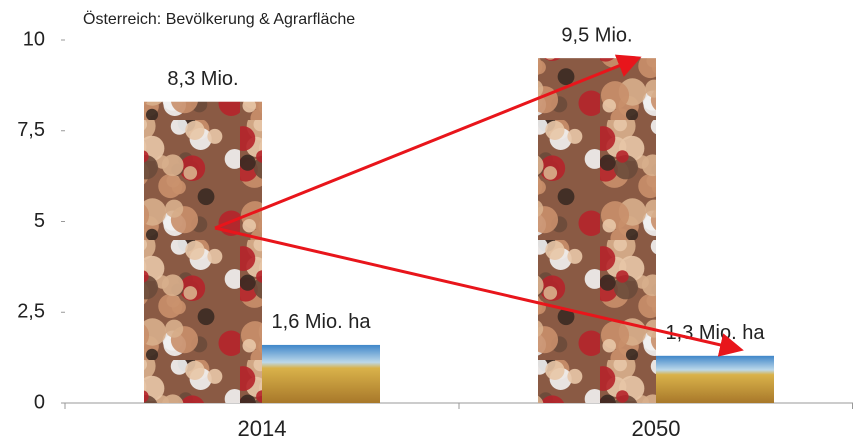  What do you see at coordinates (39, 402) in the screenshot?
I see `y-tick-label: 0` at bounding box center [39, 402].